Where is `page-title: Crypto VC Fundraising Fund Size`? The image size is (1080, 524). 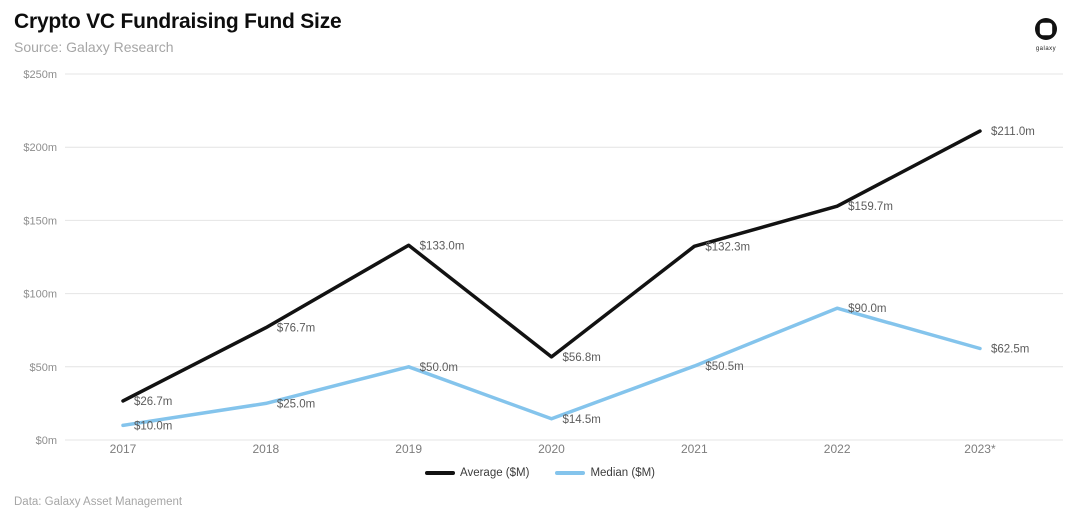
page-title: Crypto VC Fundraising Fund Size is located at coordinates (178, 21).